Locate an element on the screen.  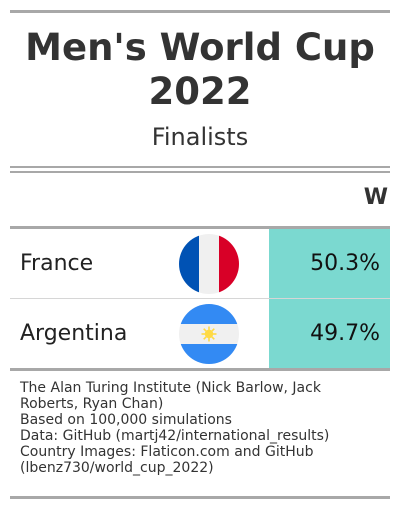
row-divider is located at coordinates (200, 298).